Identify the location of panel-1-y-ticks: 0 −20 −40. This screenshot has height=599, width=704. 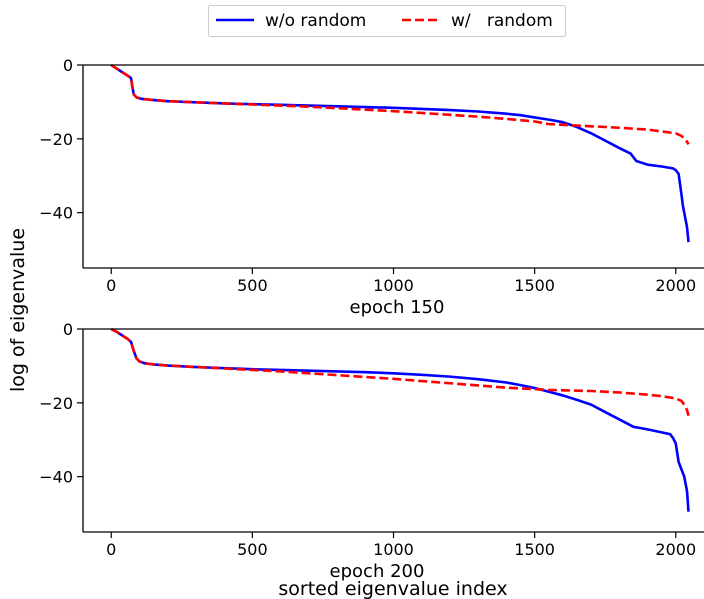
(61, 139).